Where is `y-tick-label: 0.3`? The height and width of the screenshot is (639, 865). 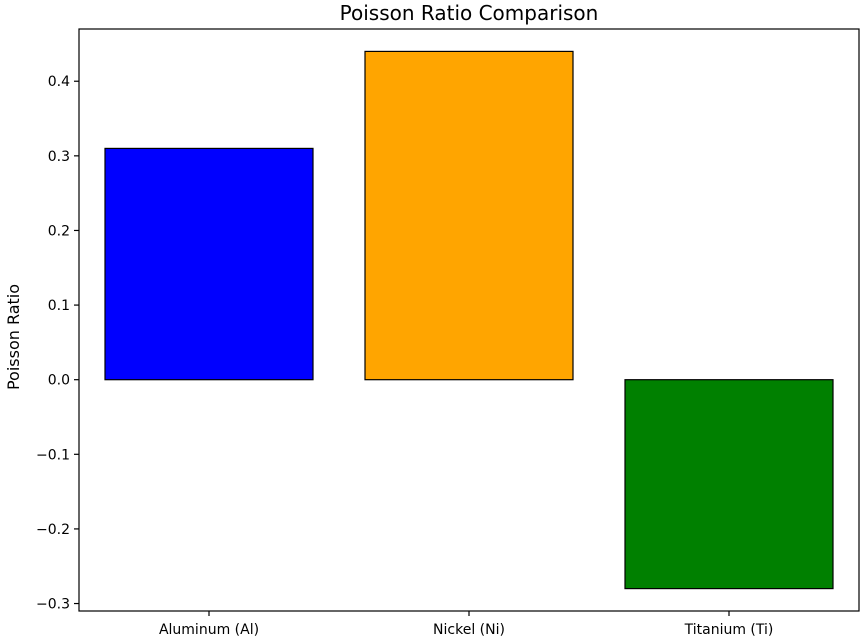
y-tick-label: 0.3 is located at coordinates (59, 157).